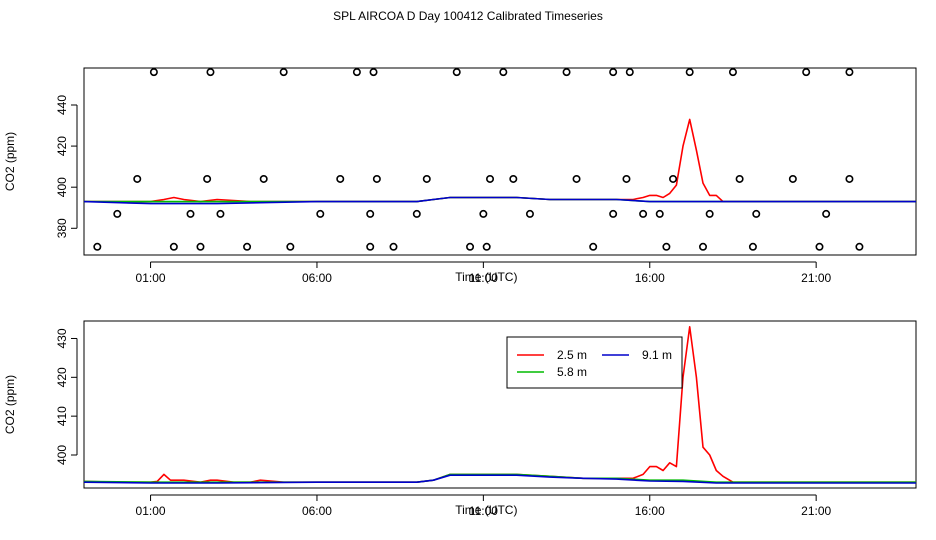 The image size is (936, 540). What do you see at coordinates (657, 355) in the screenshot?
I see `legend-label: 9.1 m` at bounding box center [657, 355].